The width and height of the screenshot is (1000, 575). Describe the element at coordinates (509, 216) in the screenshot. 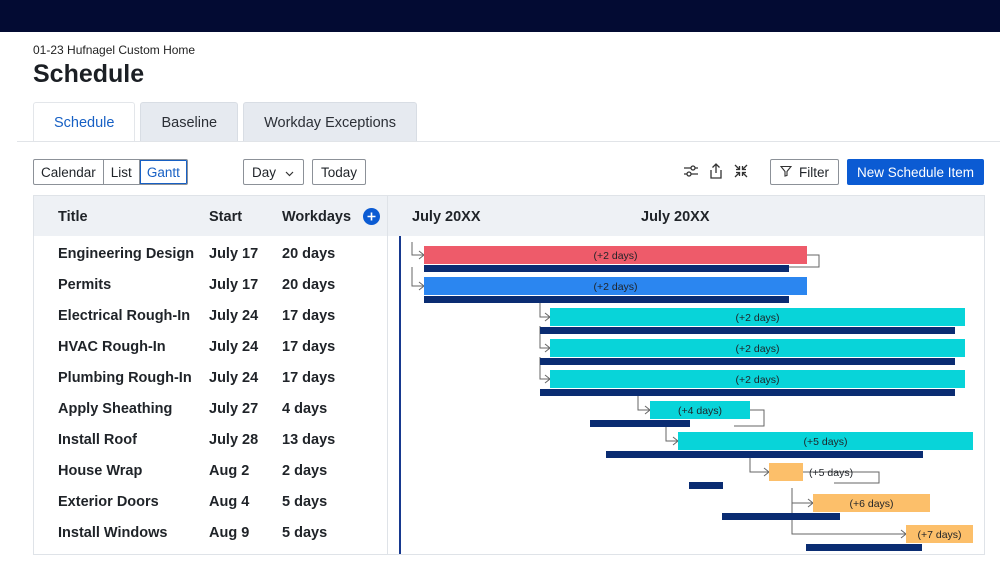

I see `grid-header` at that location.